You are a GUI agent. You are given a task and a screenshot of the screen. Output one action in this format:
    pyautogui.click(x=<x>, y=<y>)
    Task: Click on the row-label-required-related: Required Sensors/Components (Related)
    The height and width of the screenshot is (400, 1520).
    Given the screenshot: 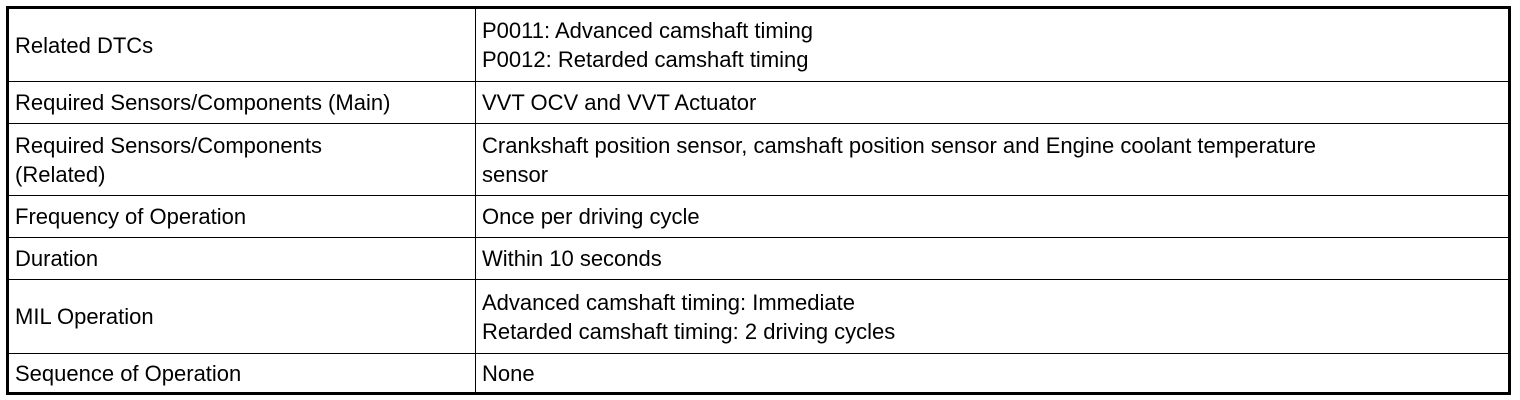 What is the action you would take?
    pyautogui.click(x=241, y=159)
    